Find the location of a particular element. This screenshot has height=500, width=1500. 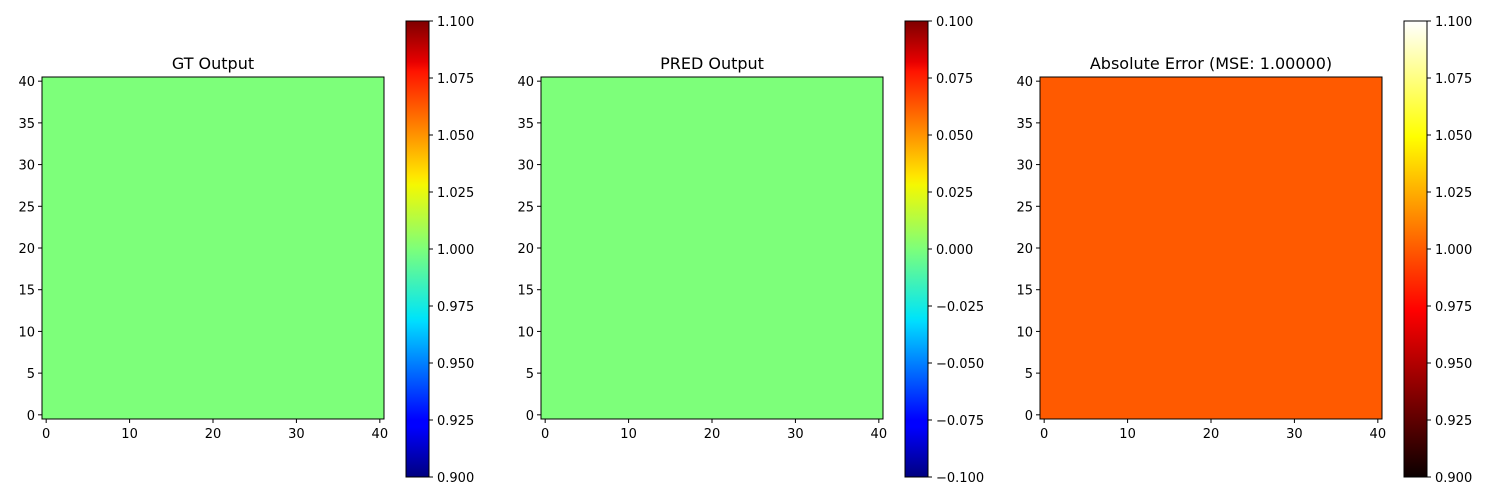

colorbar-tick-label: −0.100 is located at coordinates (960, 478).